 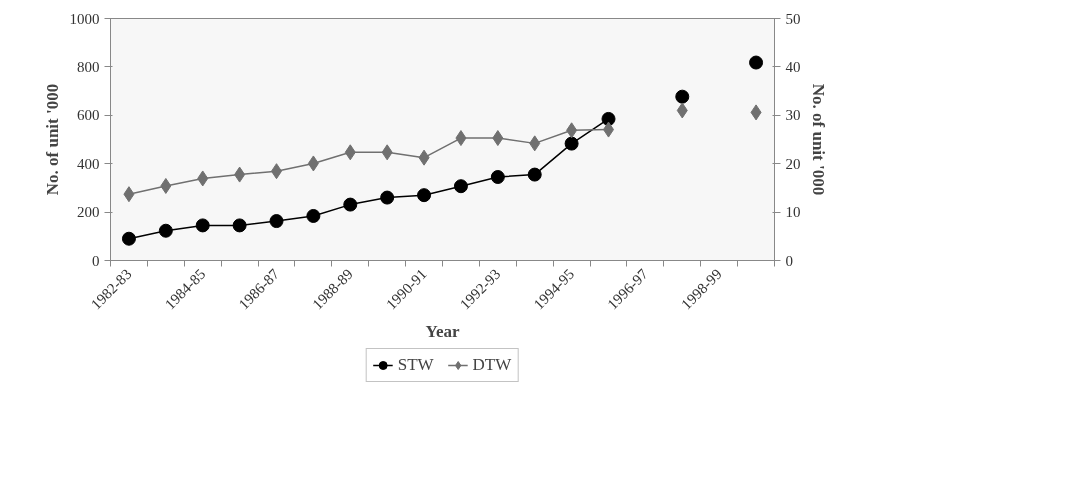 I want to click on y2-tick-label: 50, so click(x=793, y=18).